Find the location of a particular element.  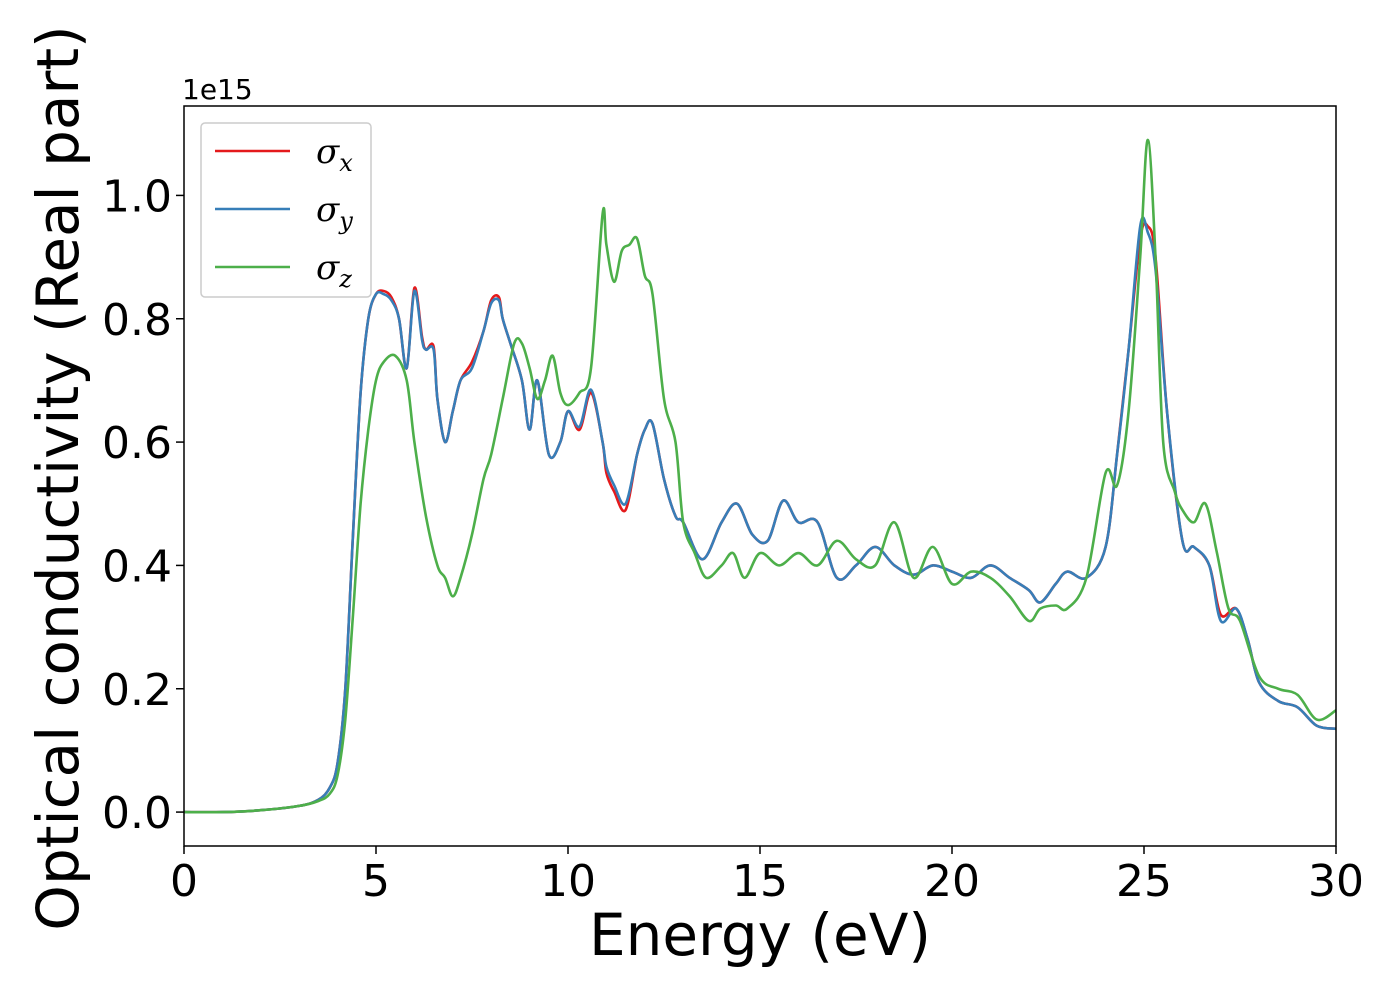

y-axis-label: Optical conductivity (Real part) is located at coordinates (58, 477).